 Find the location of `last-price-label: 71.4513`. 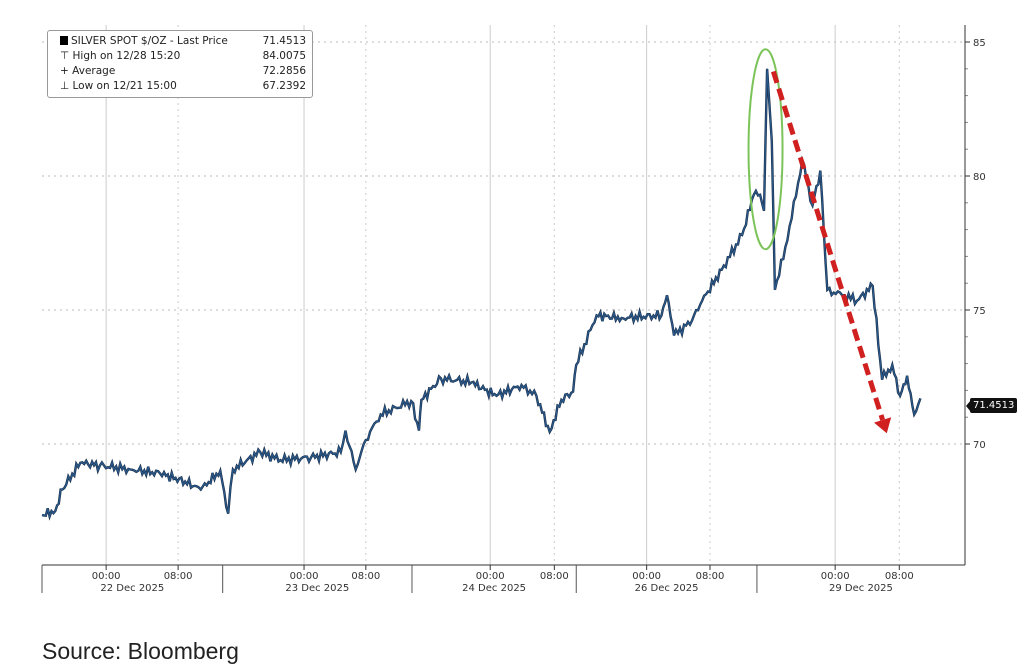

last-price-label: 71.4513 is located at coordinates (994, 405).